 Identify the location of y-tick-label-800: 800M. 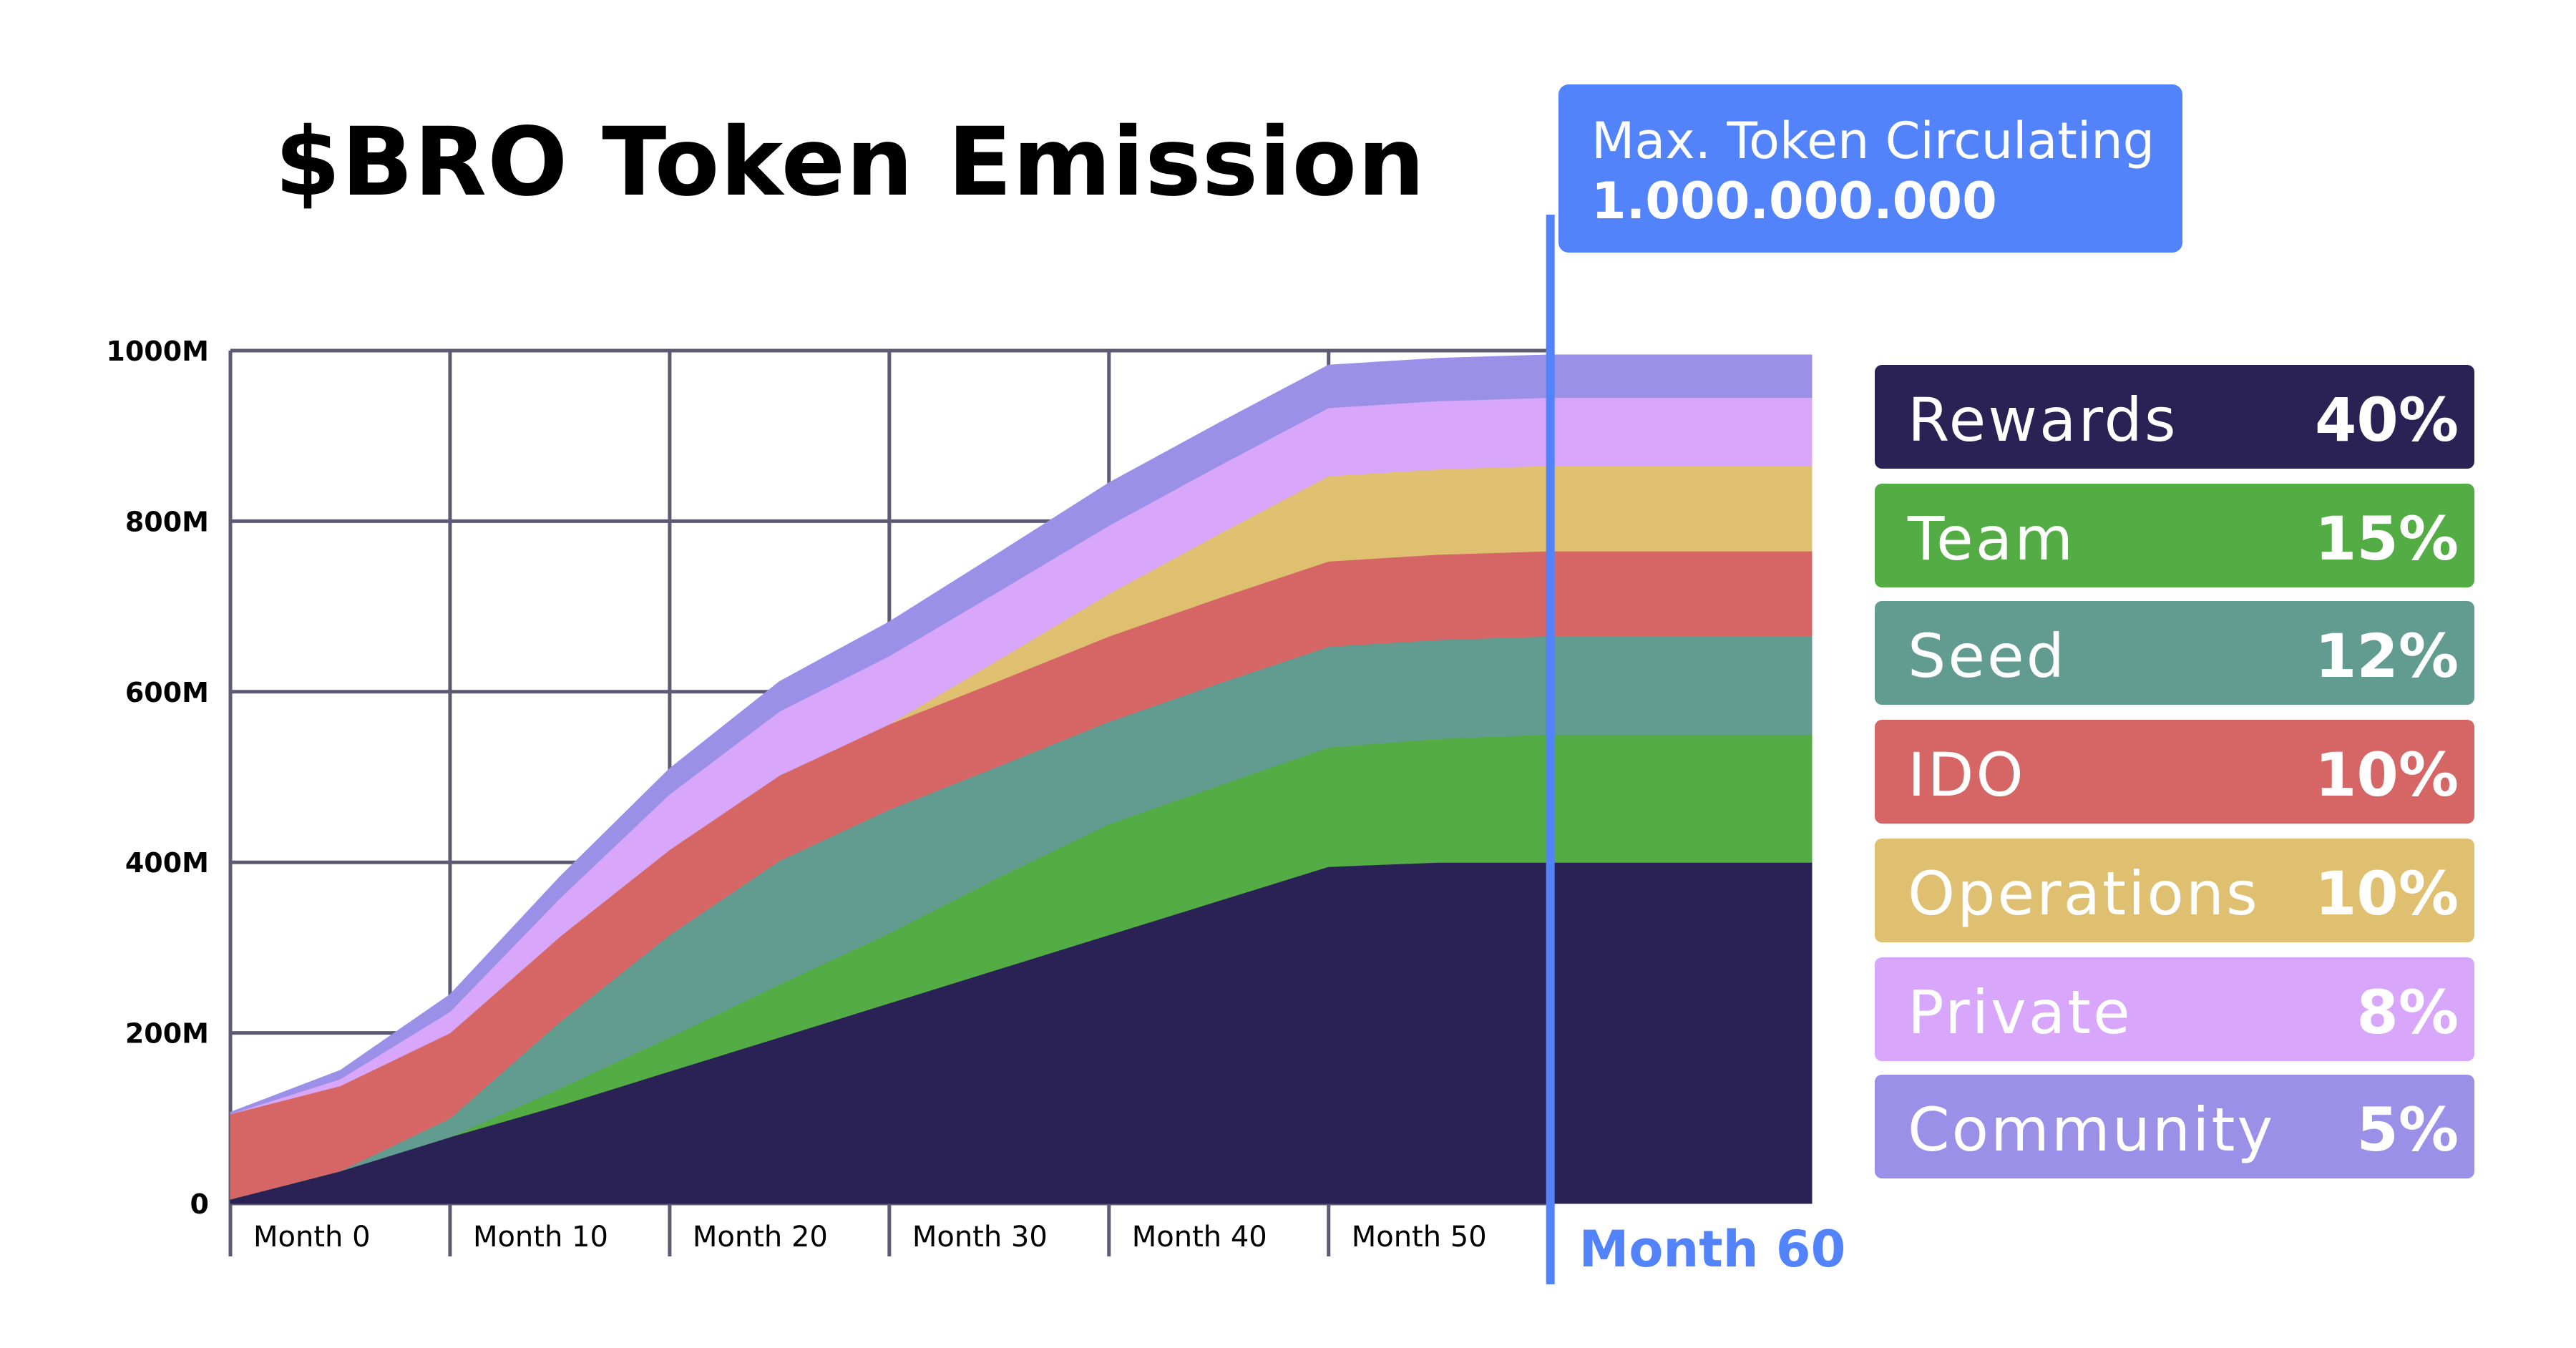
(167, 521).